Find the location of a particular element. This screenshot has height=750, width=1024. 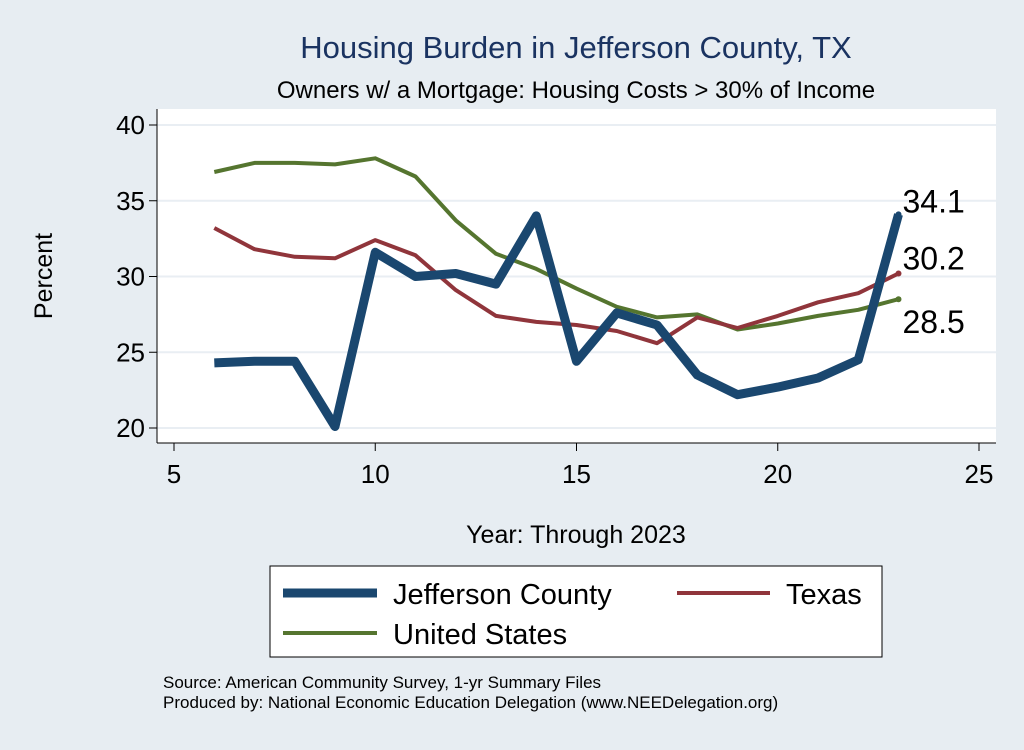

end-marker-texas is located at coordinates (898, 273).